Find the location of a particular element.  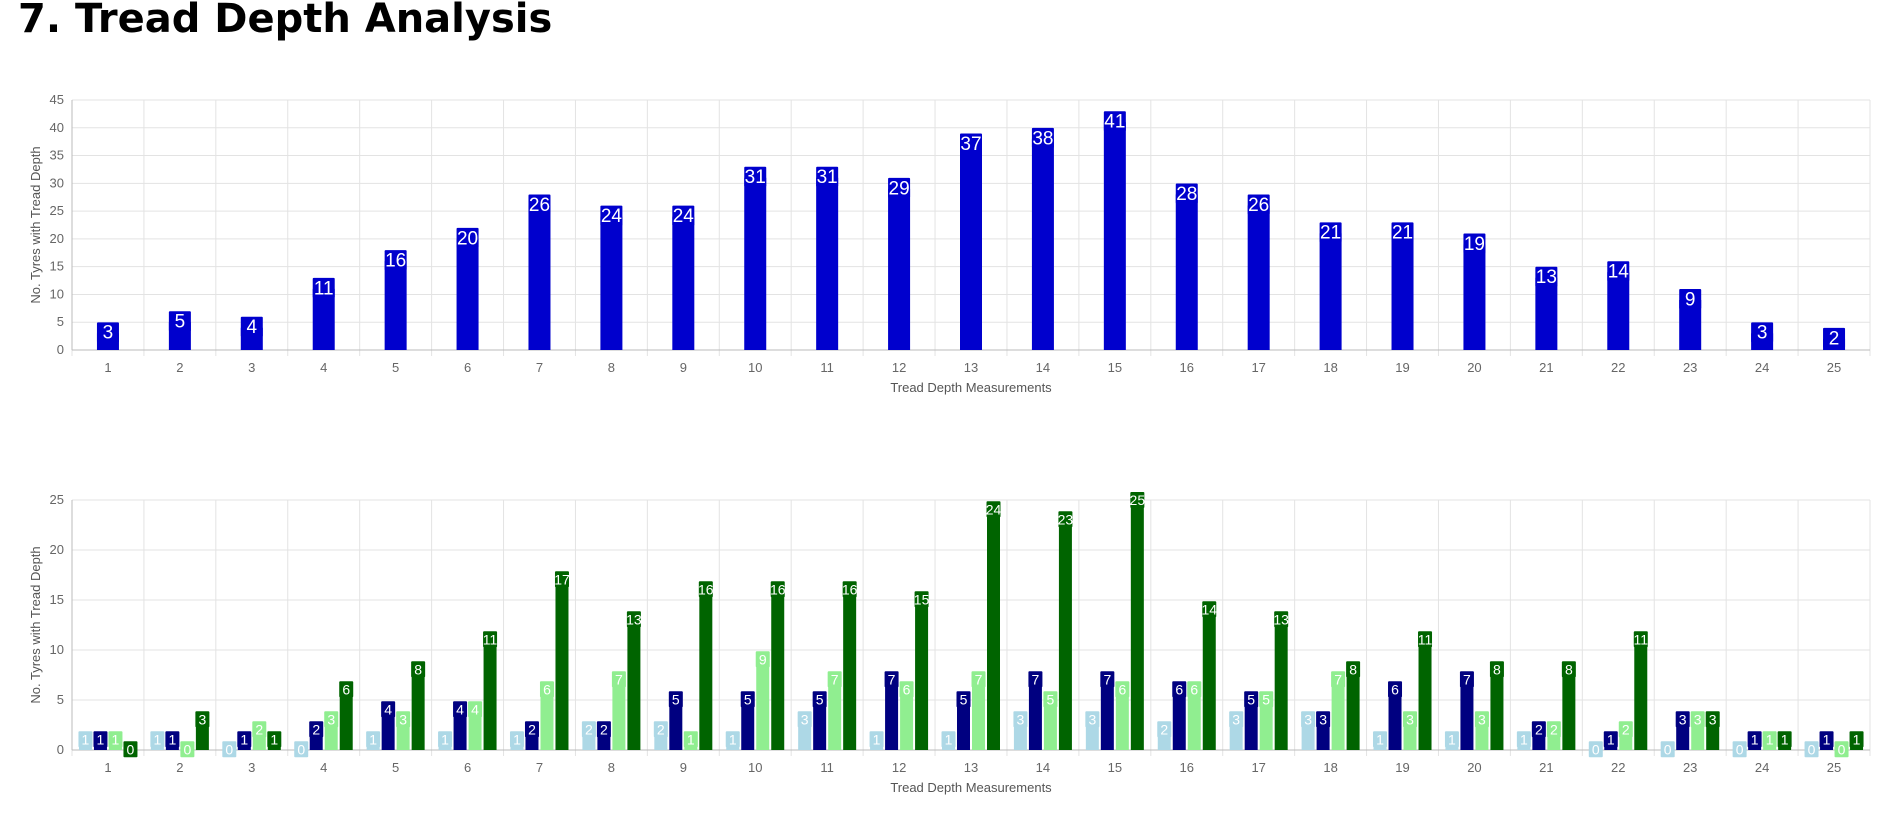

data-label: 21 is located at coordinates (1330, 233).